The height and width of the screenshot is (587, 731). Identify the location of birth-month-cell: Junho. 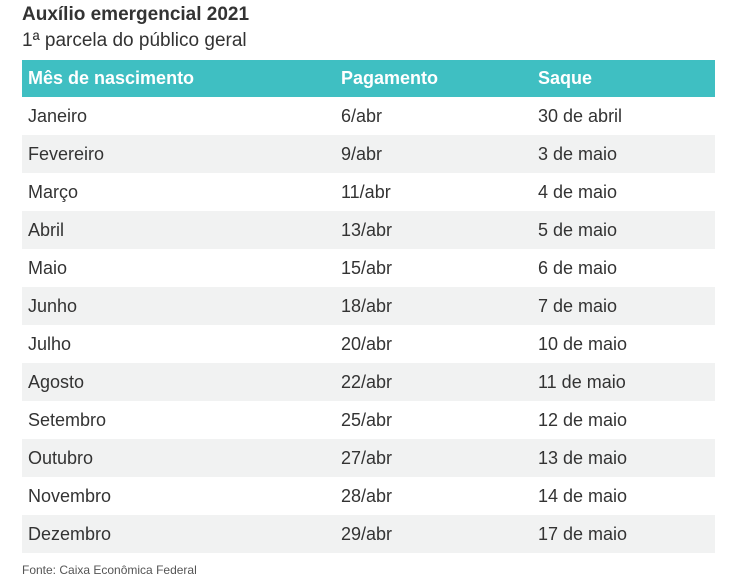
(178, 306).